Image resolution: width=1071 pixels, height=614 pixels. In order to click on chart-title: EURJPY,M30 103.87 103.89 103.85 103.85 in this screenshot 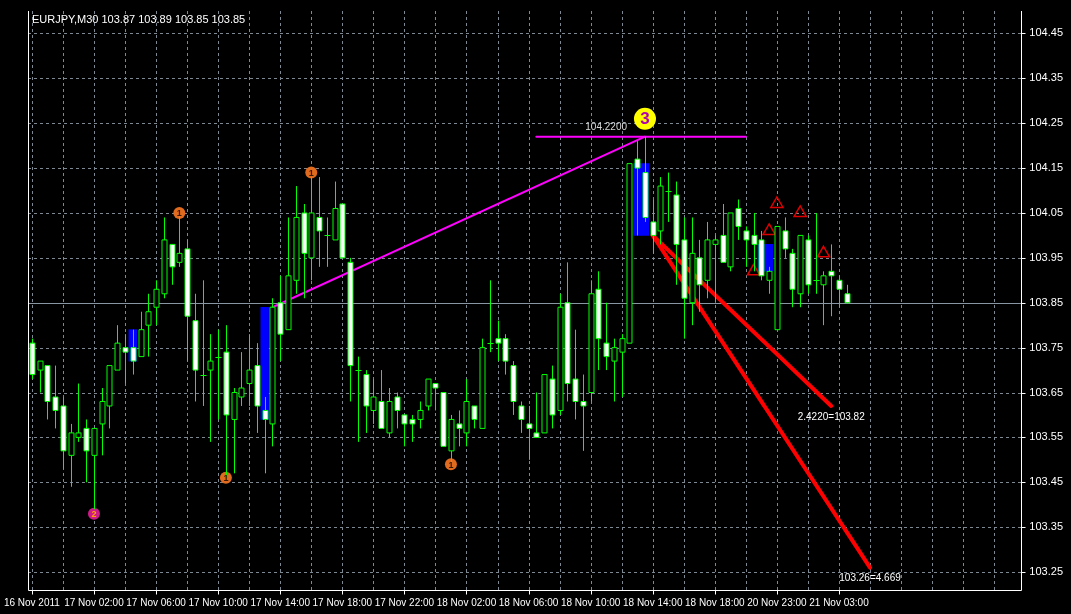, I will do `click(139, 18)`.